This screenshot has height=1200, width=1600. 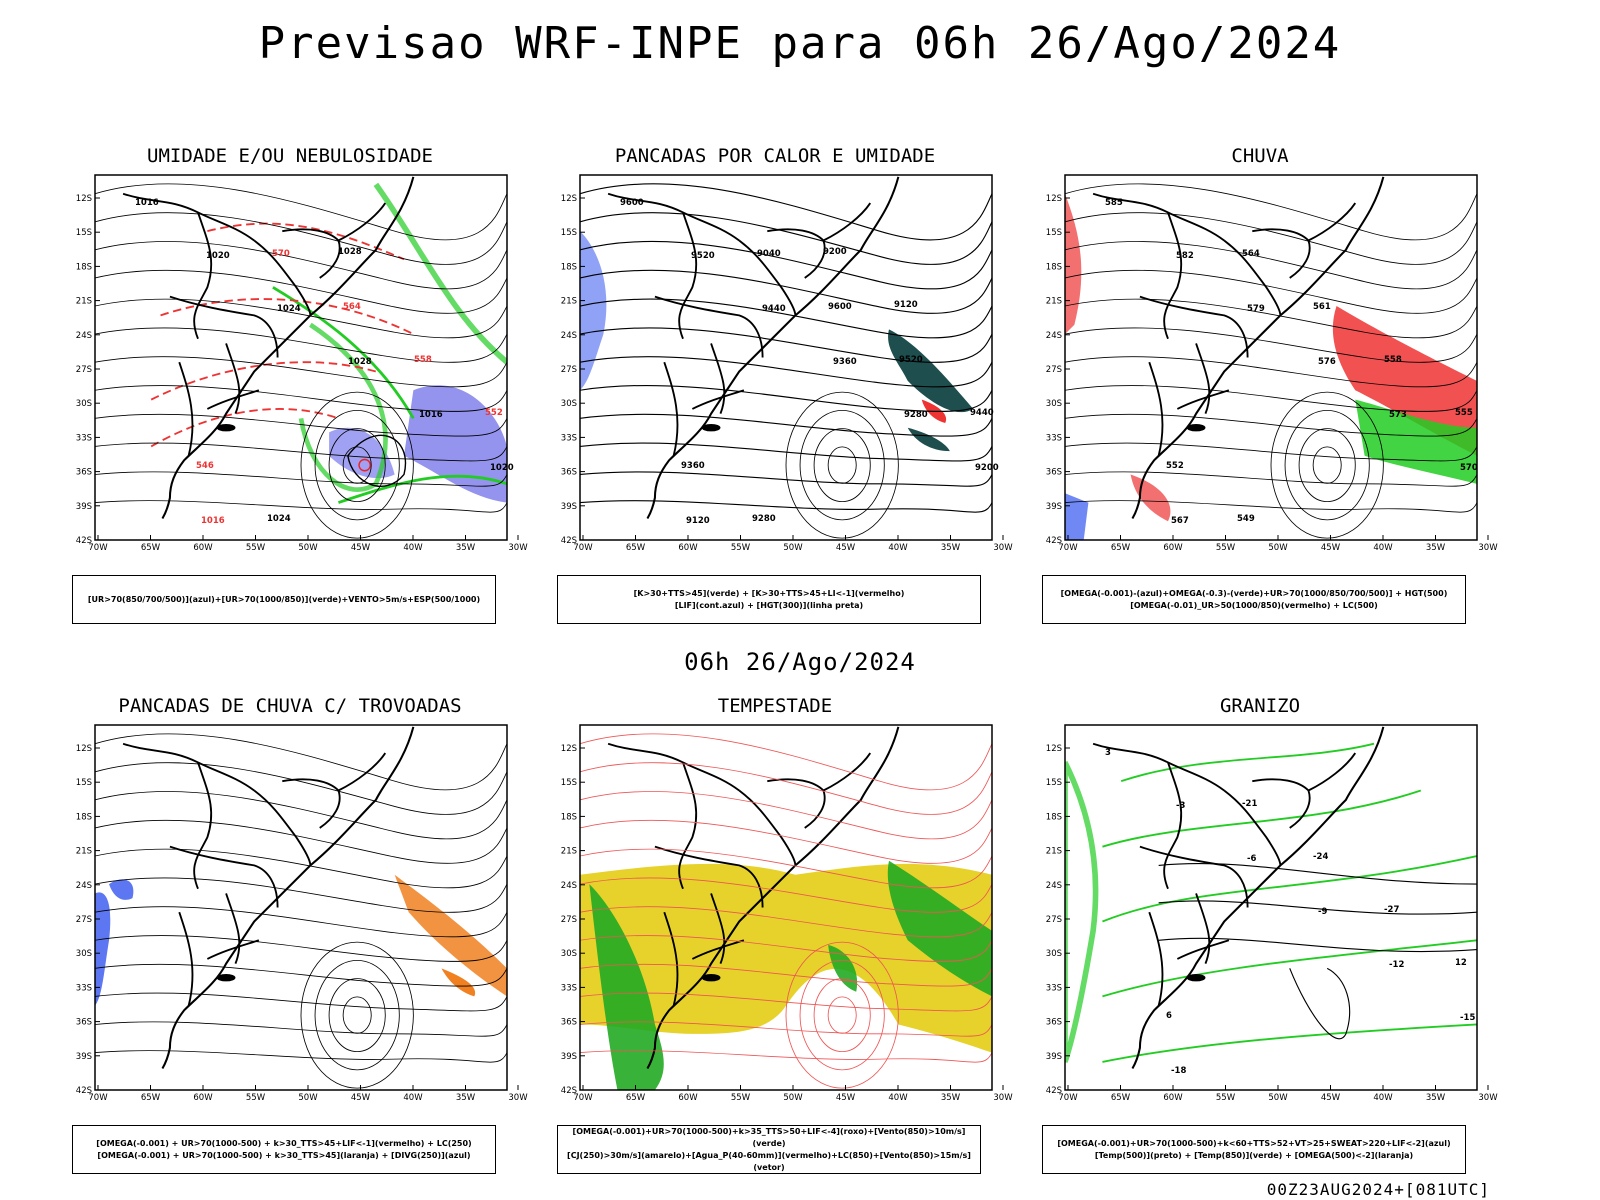 What do you see at coordinates (205, 466) in the screenshot?
I see `contour-label: 546` at bounding box center [205, 466].